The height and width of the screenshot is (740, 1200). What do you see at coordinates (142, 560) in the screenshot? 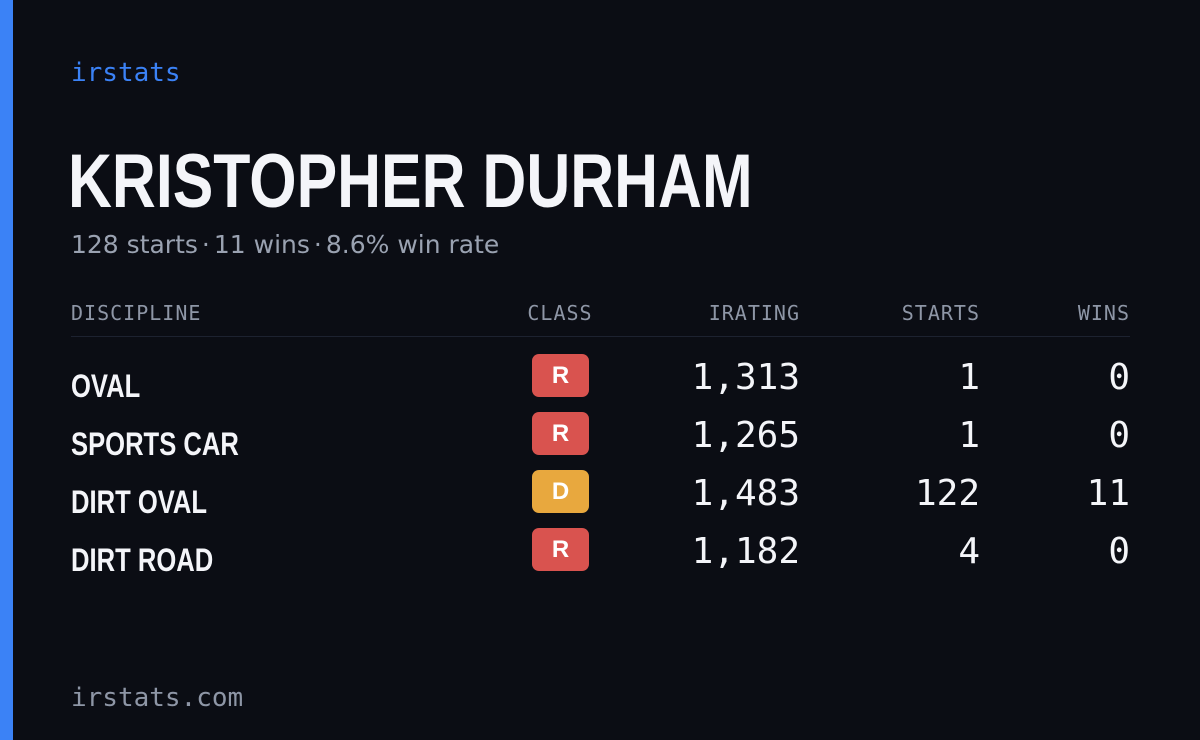
I see `discipline-name: DIRT ROAD` at bounding box center [142, 560].